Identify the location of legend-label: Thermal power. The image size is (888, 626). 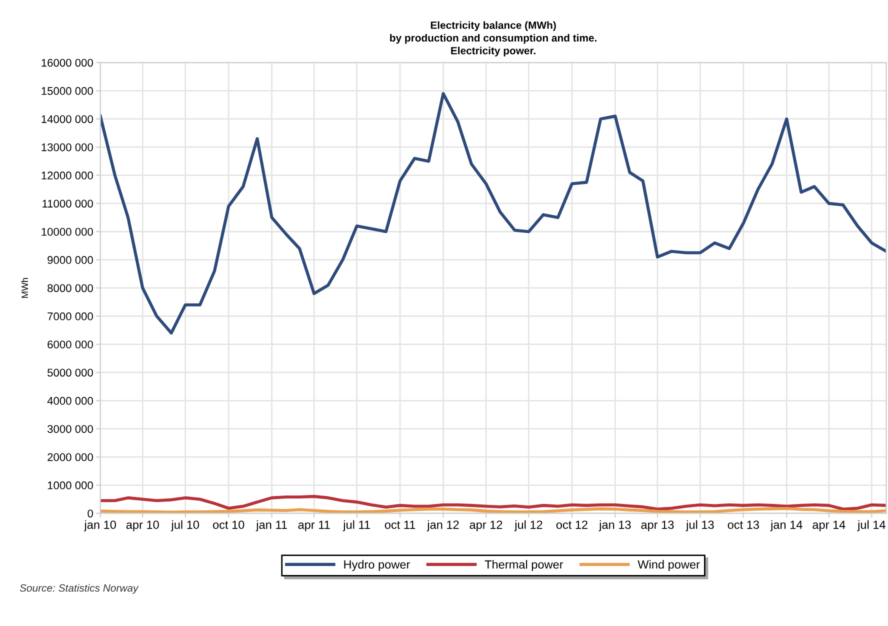
(524, 566).